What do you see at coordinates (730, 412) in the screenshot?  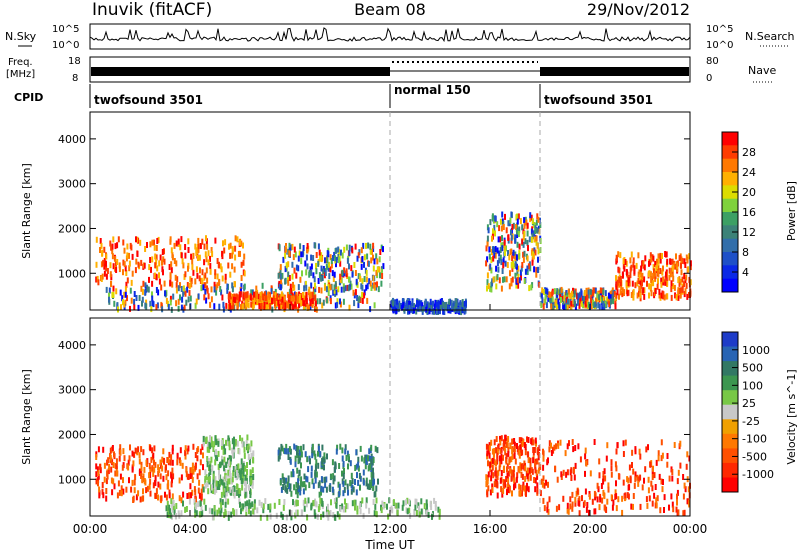 I see `velocity-colorbar-swatch` at bounding box center [730, 412].